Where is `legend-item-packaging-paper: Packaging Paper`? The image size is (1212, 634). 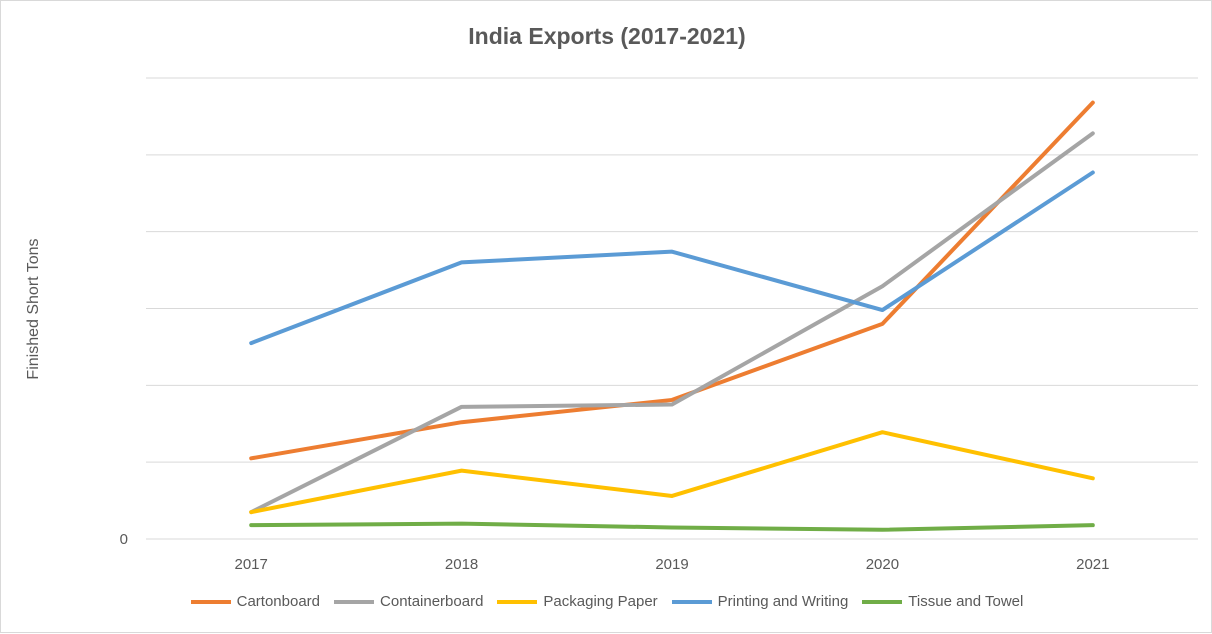
legend-item-packaging-paper: Packaging Paper is located at coordinates (577, 601).